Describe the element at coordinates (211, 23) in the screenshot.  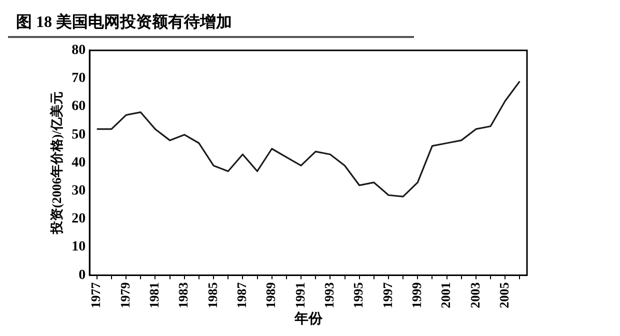
I see `chart-title: 图 18 美国电网投资额有待增加` at that location.